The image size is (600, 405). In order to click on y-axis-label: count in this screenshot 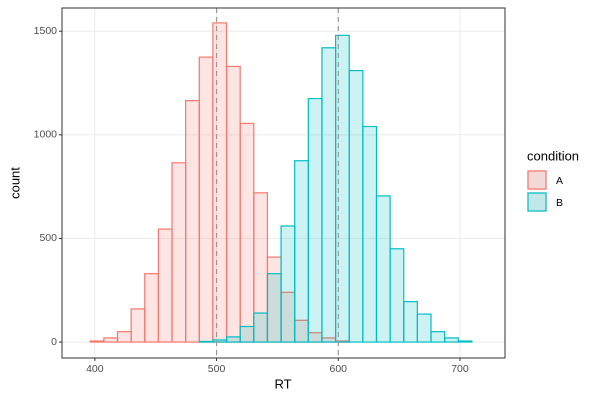, I will do `click(14, 183)`.